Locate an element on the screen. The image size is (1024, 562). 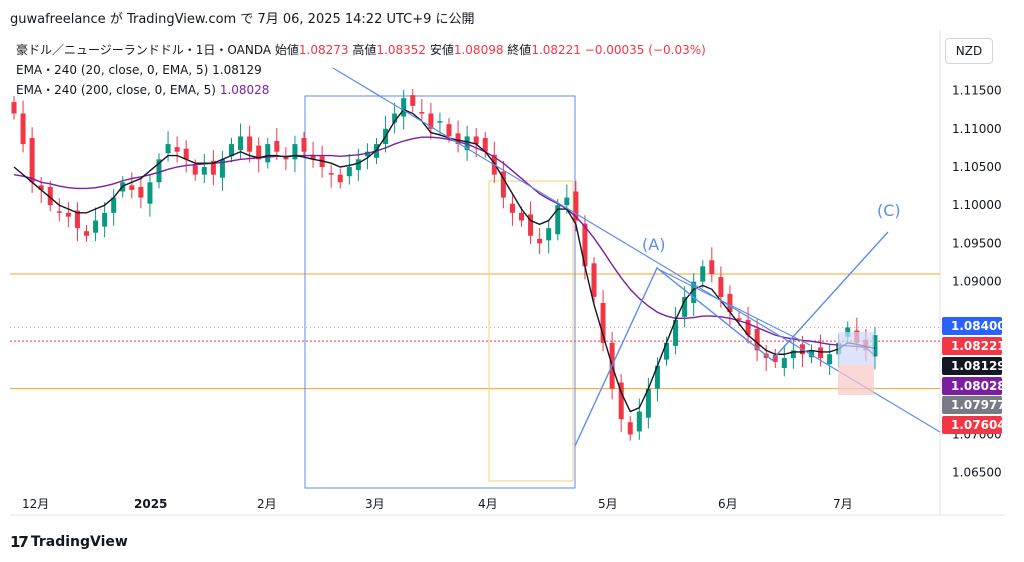
open-label: 始値 is located at coordinates (286, 50).